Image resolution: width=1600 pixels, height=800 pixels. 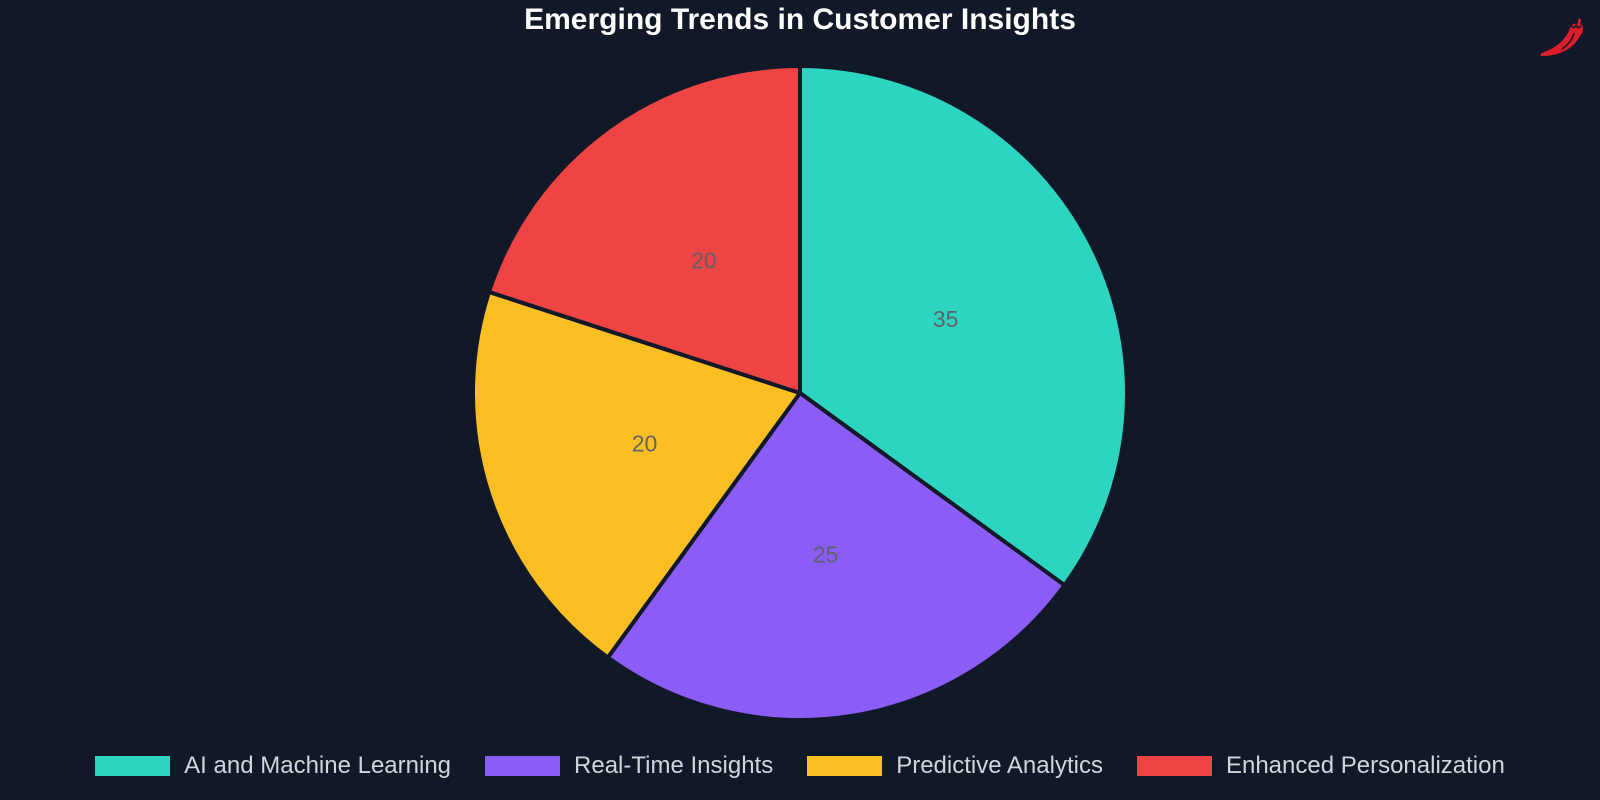 What do you see at coordinates (674, 765) in the screenshot?
I see `legend-label: Real-Time Insights` at bounding box center [674, 765].